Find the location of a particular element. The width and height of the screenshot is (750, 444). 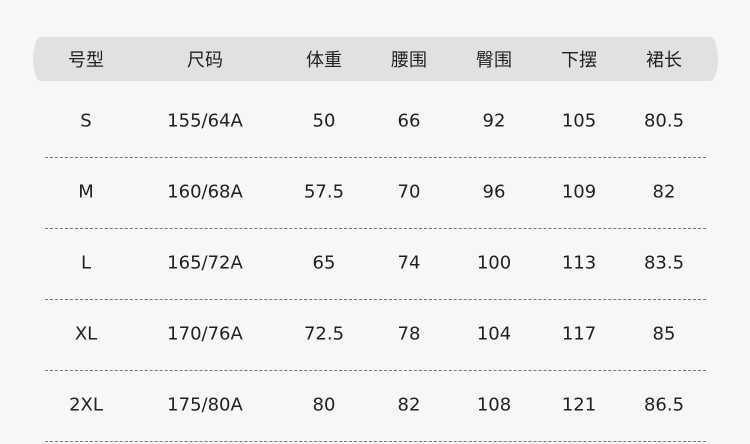

table-cell: XL is located at coordinates (86, 334).